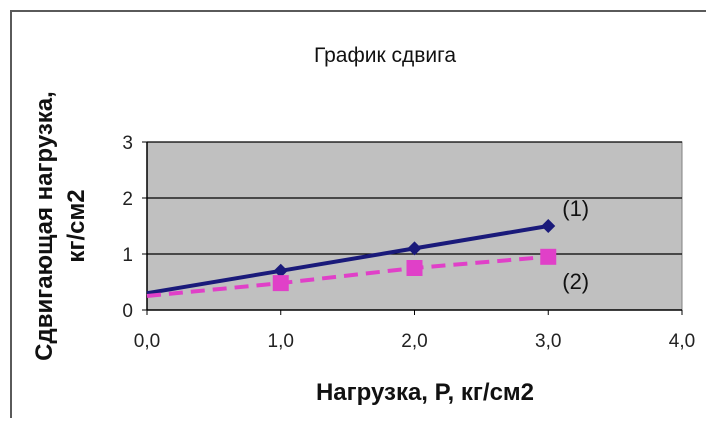  I want to click on series-1-name: (1), so click(575, 208).